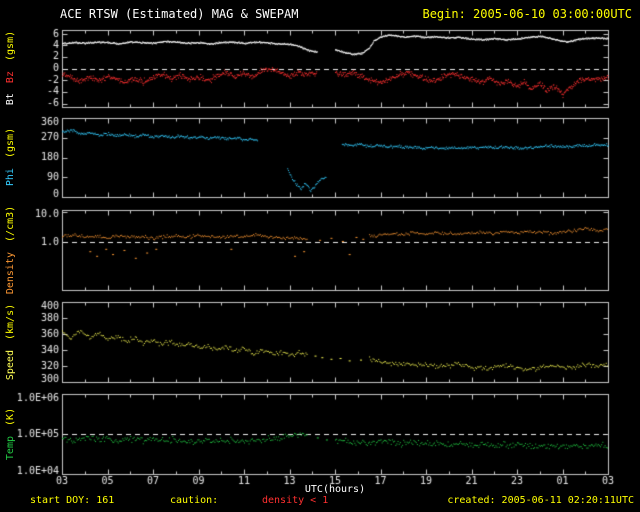  What do you see at coordinates (11, 342) in the screenshot?
I see `y-axis-label-speed: Speed (km/s)` at bounding box center [11, 342].